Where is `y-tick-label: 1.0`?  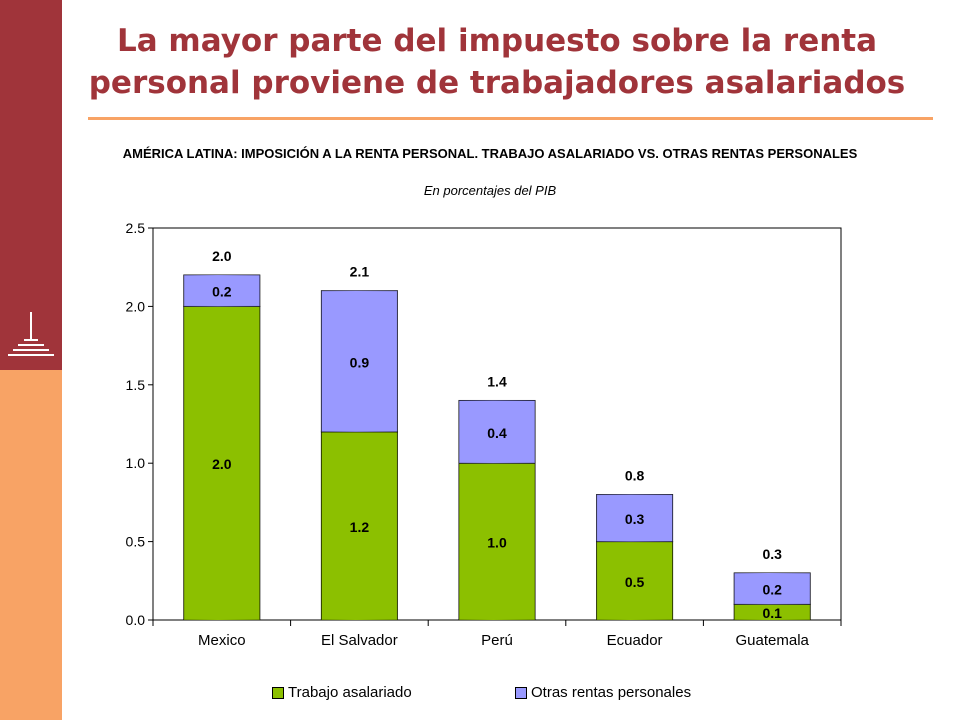 y-tick-label: 1.0 is located at coordinates (136, 463).